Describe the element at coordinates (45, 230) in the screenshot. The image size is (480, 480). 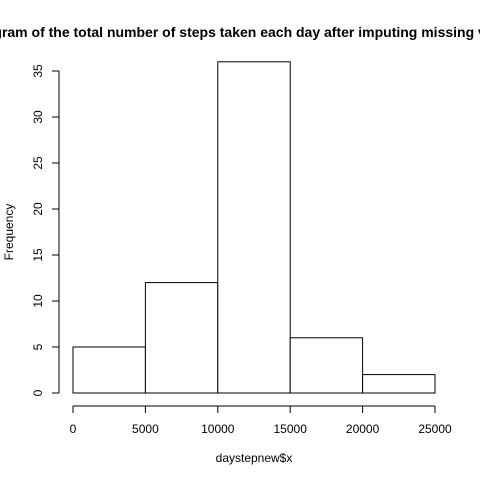
I see `y-axis: 0 5 10 15 20 25 30 35` at that location.